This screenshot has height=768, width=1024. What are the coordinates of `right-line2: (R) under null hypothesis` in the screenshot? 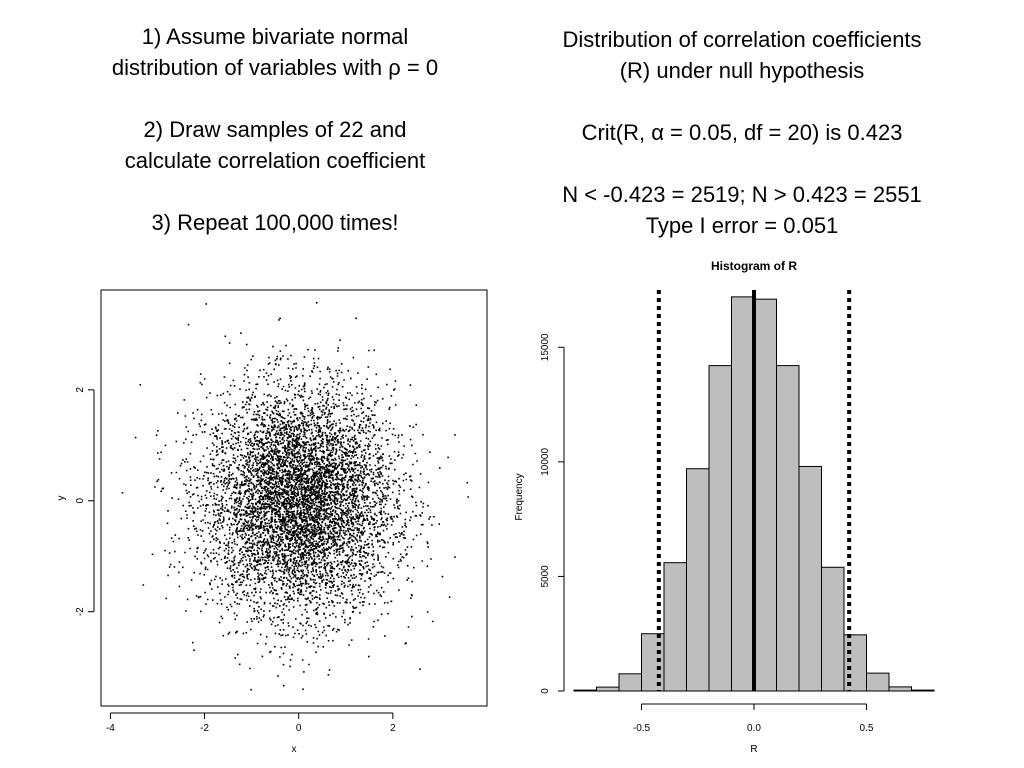 It's located at (742, 70).